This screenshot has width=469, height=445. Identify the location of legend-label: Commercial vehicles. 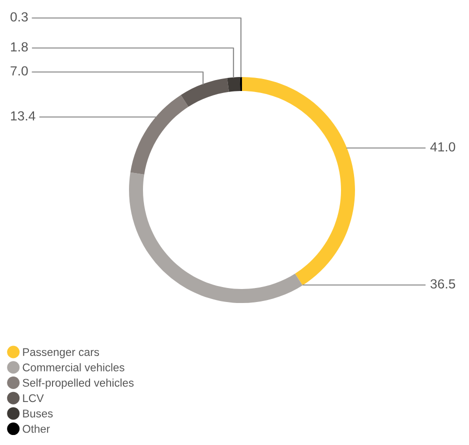
(73, 367).